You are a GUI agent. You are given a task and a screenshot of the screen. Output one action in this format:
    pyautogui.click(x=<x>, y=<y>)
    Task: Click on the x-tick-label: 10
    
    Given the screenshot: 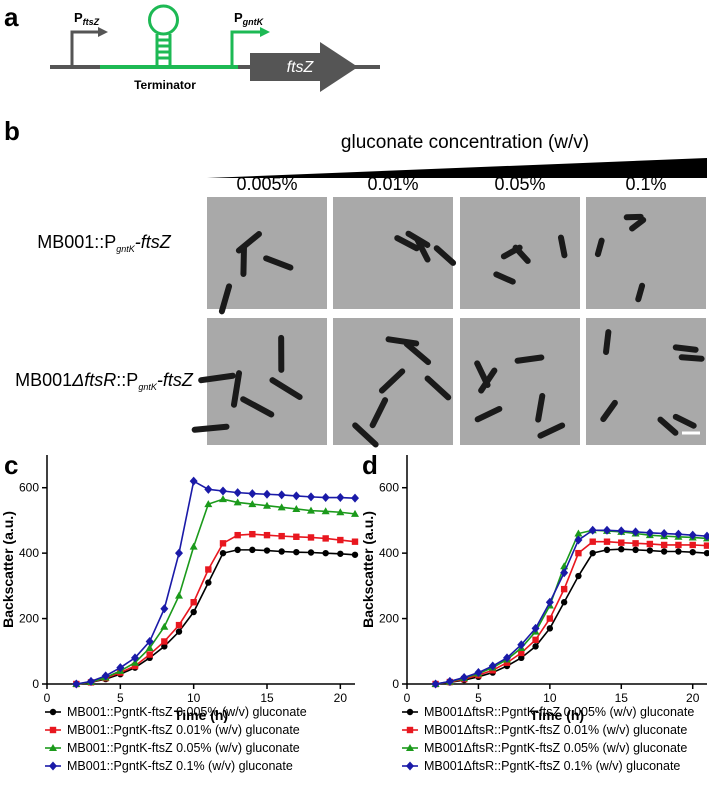 What is the action you would take?
    pyautogui.click(x=550, y=698)
    